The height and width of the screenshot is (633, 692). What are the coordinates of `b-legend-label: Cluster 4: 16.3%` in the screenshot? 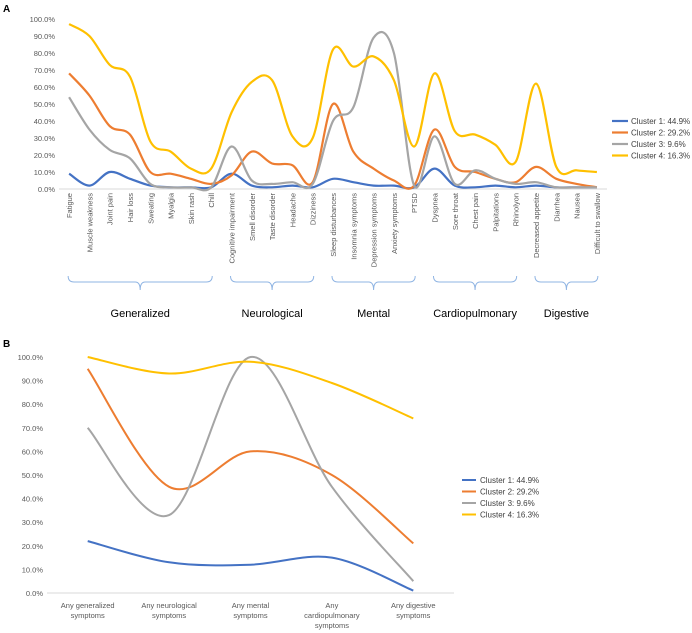 It's located at (509, 515).